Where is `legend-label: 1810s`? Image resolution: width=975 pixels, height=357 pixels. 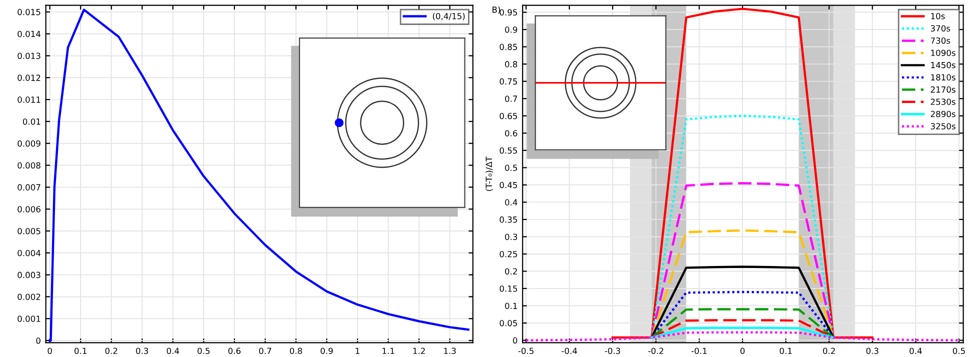 legend-label: 1810s is located at coordinates (943, 77).